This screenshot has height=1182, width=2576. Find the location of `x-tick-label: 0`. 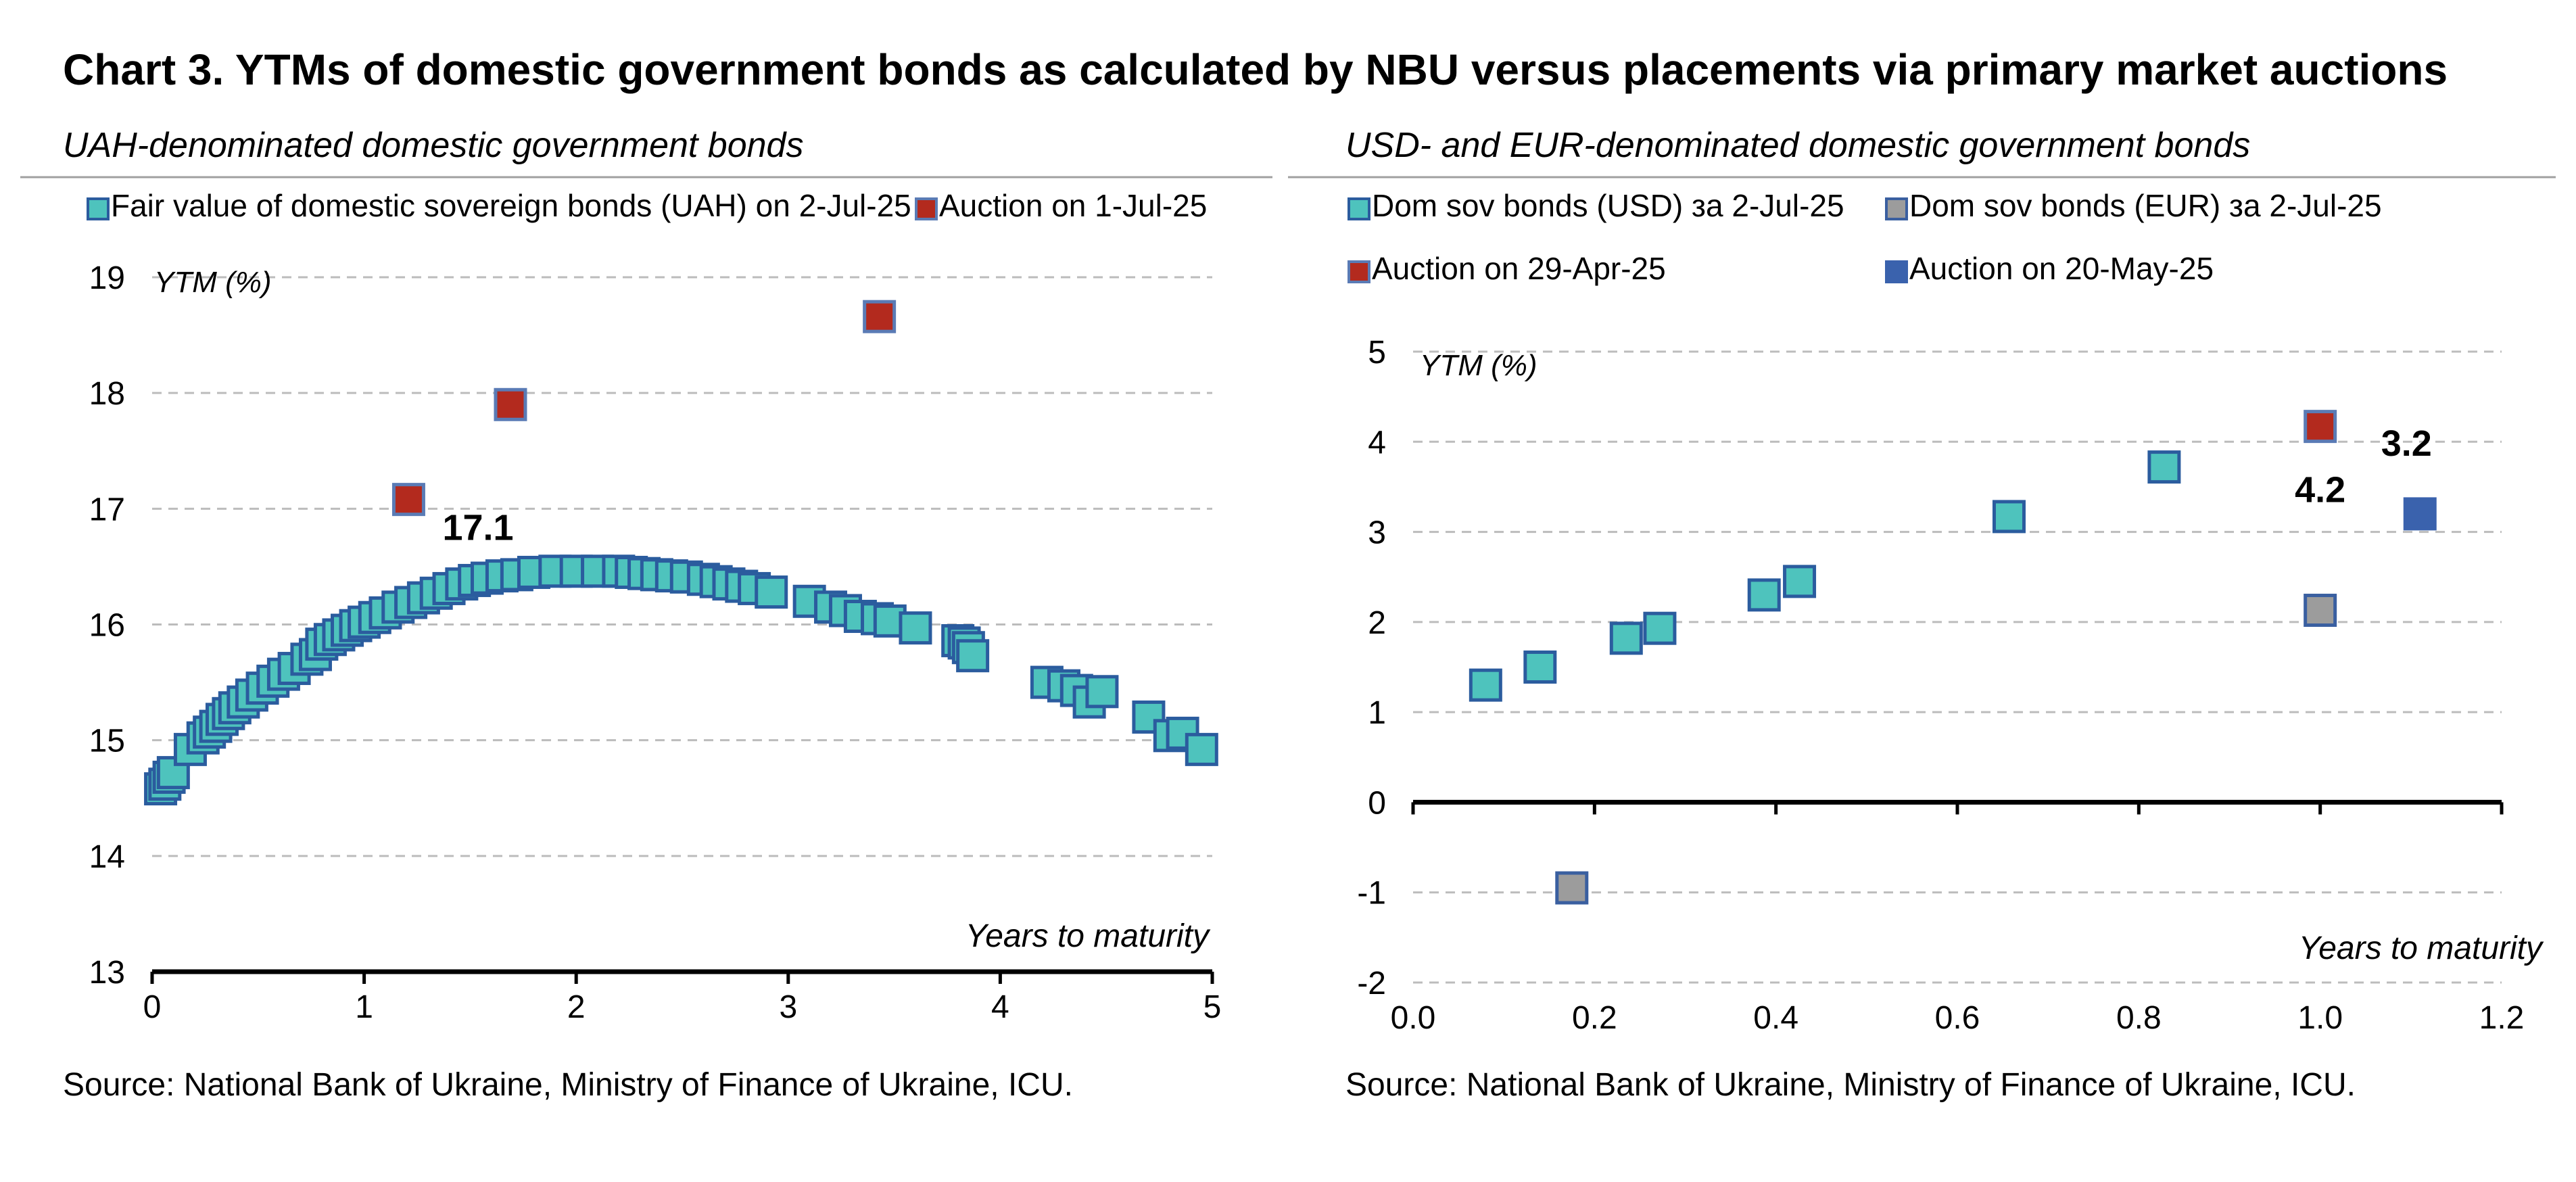

x-tick-label: 0 is located at coordinates (152, 1007).